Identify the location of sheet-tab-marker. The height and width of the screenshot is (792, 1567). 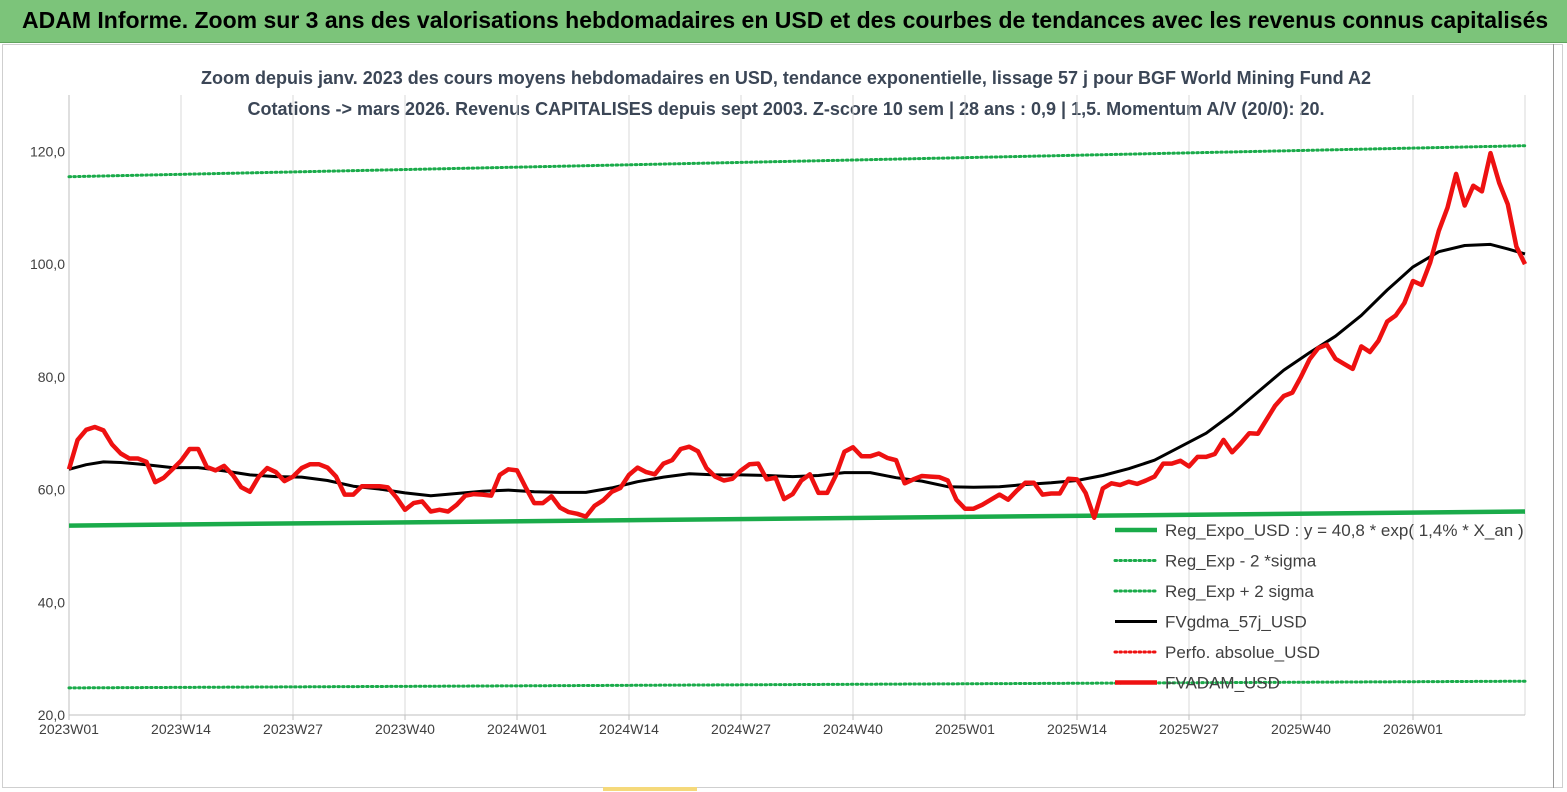
(650, 789).